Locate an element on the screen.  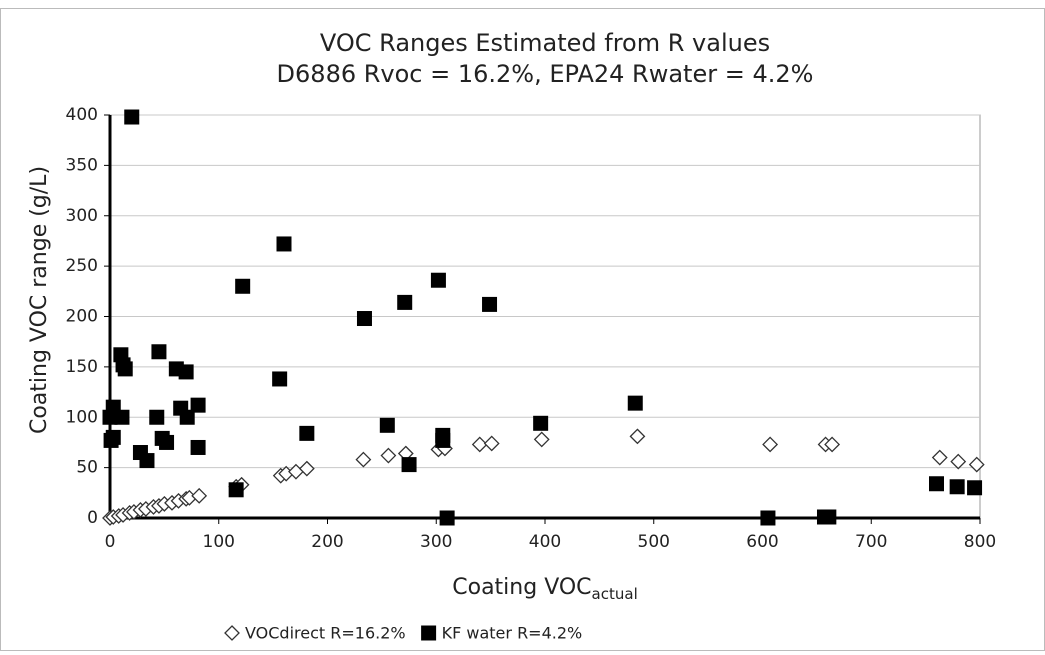
x-axis-label-main: Coating VOC is located at coordinates (521, 587).